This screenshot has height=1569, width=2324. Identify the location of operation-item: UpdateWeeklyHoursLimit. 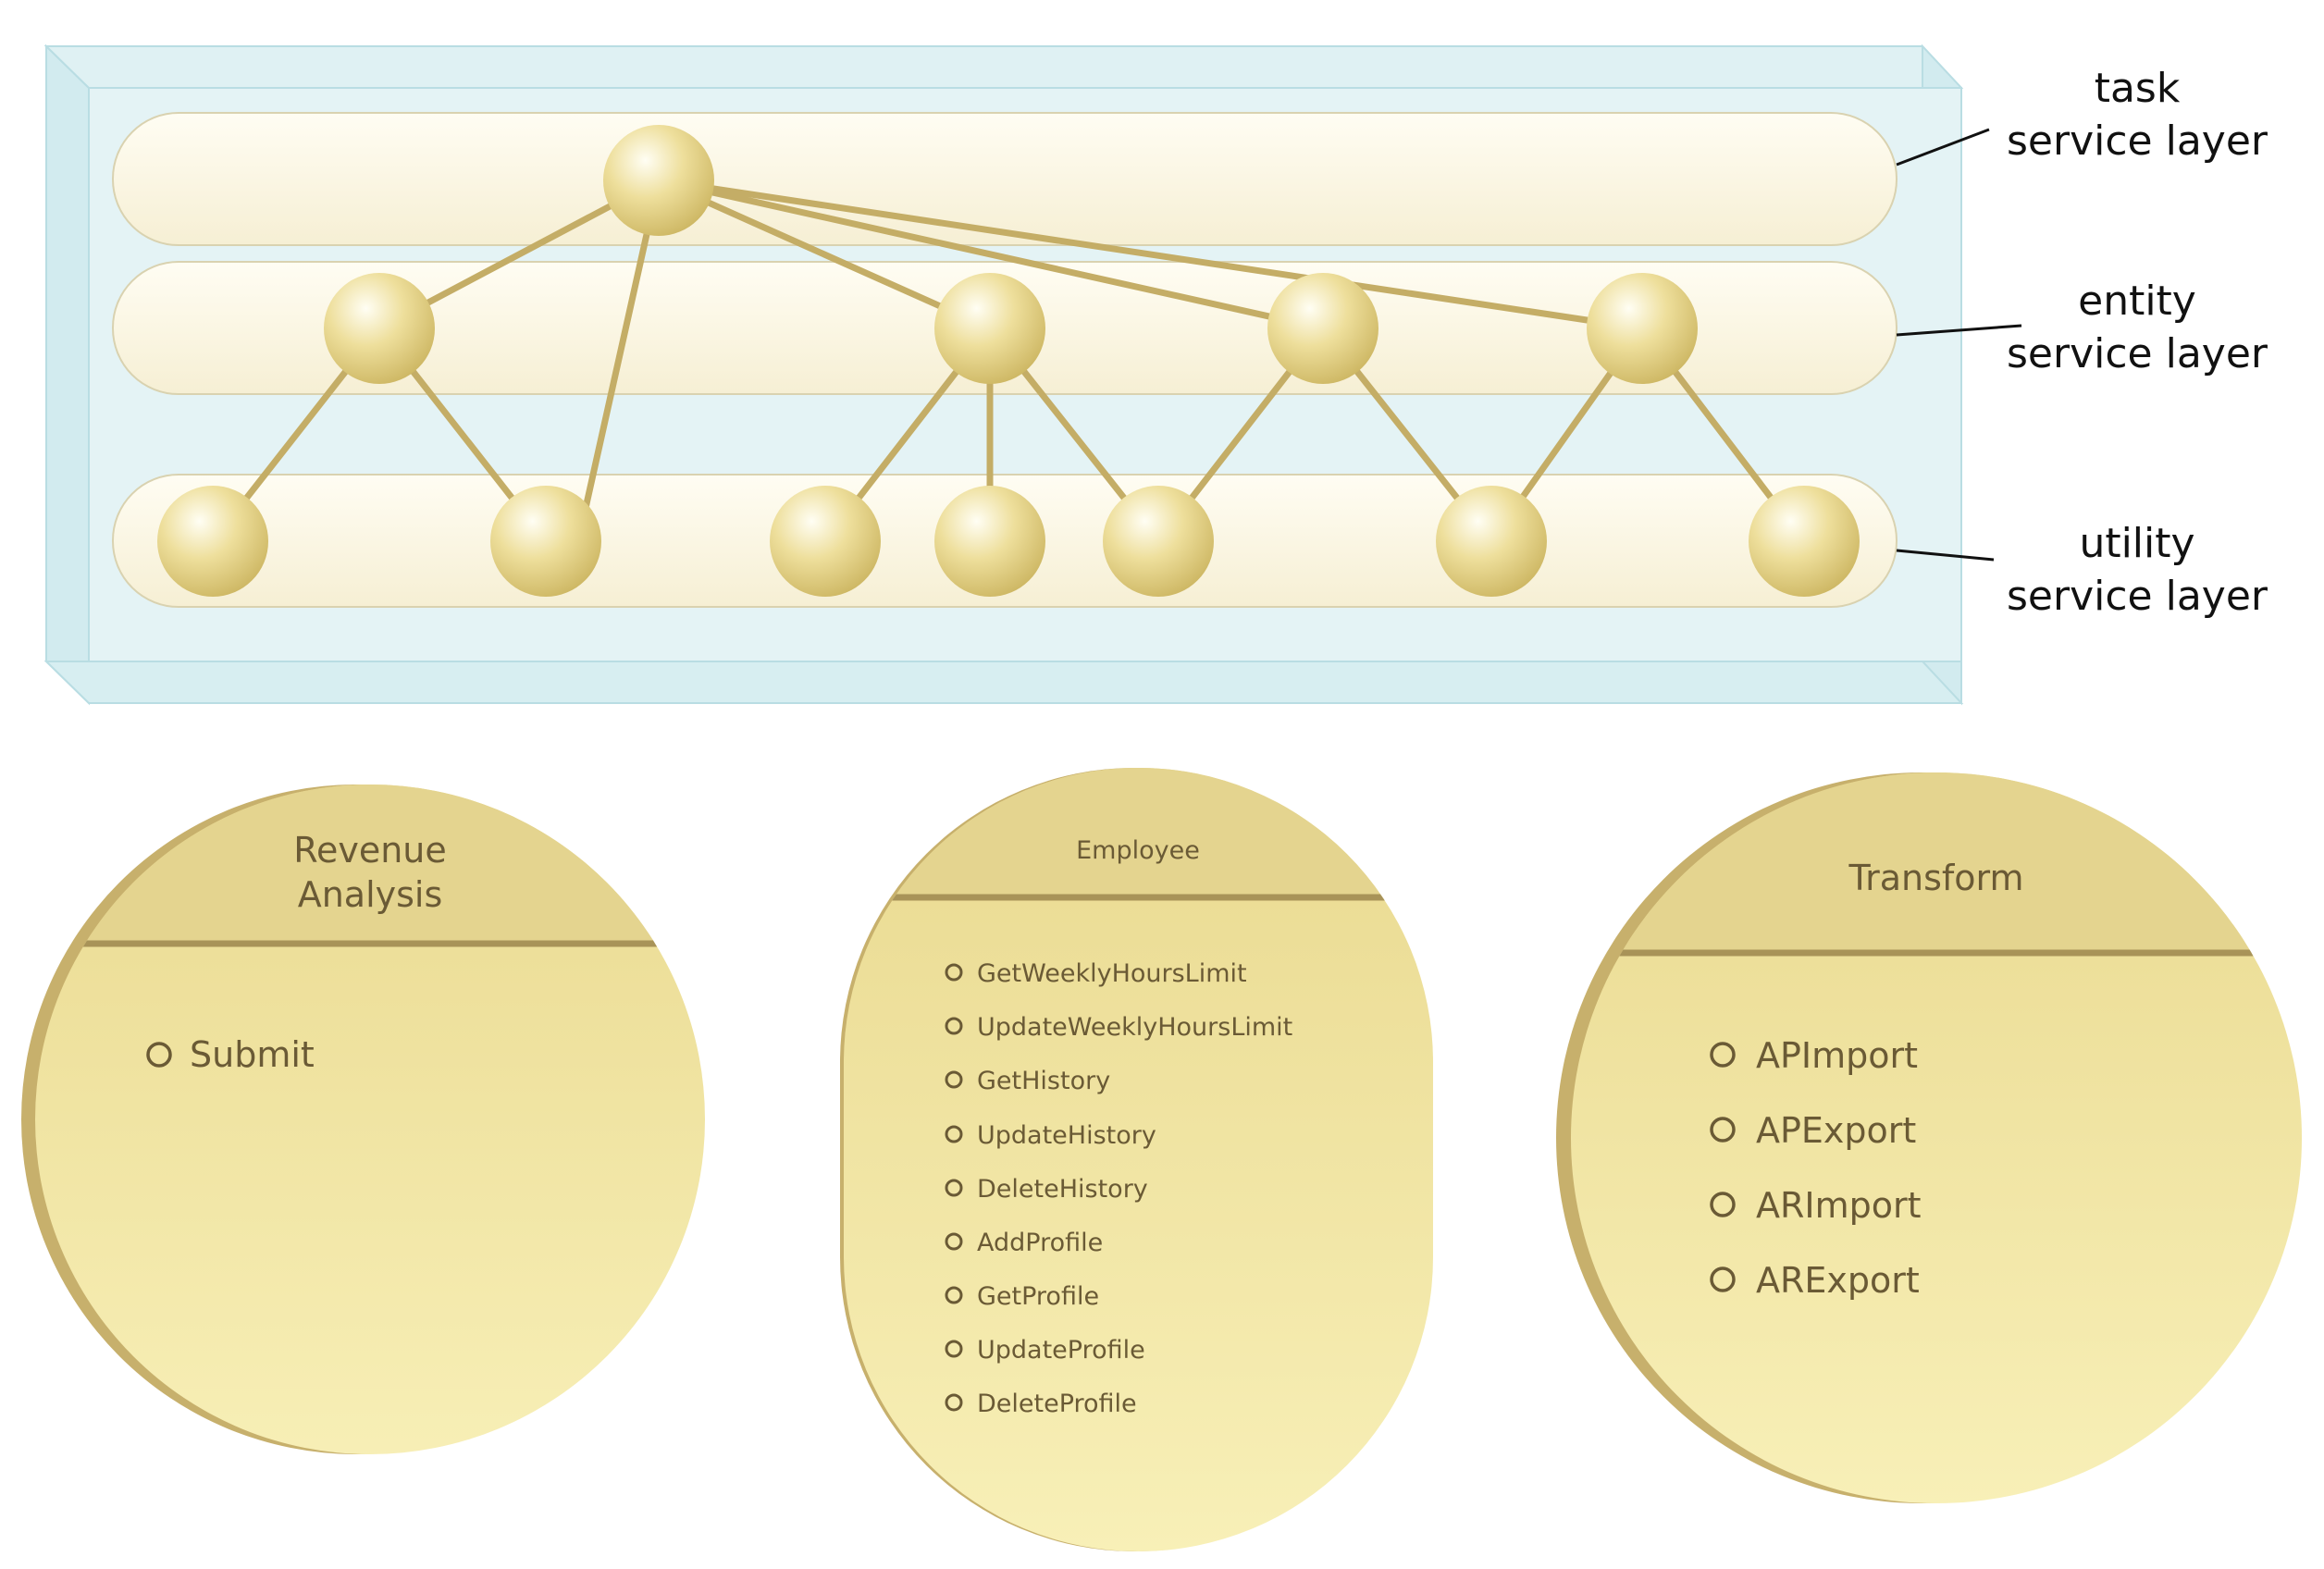
(1134, 1027).